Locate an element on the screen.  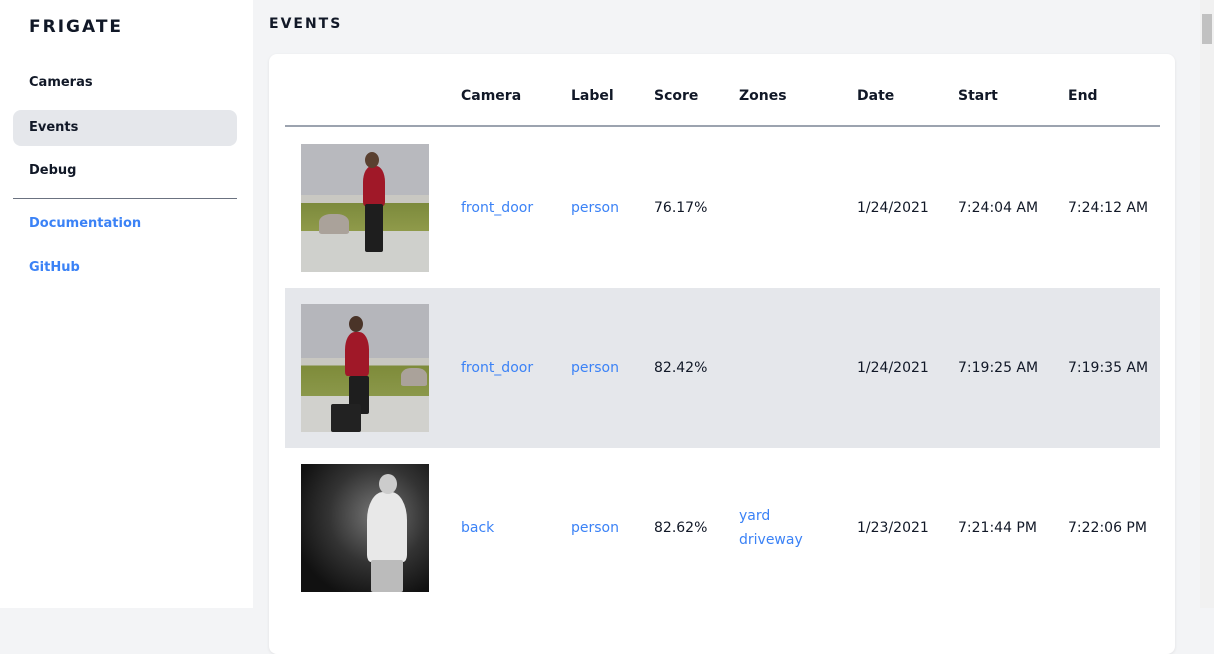
sidebar-item-cameras: Cameras is located at coordinates (61, 82).